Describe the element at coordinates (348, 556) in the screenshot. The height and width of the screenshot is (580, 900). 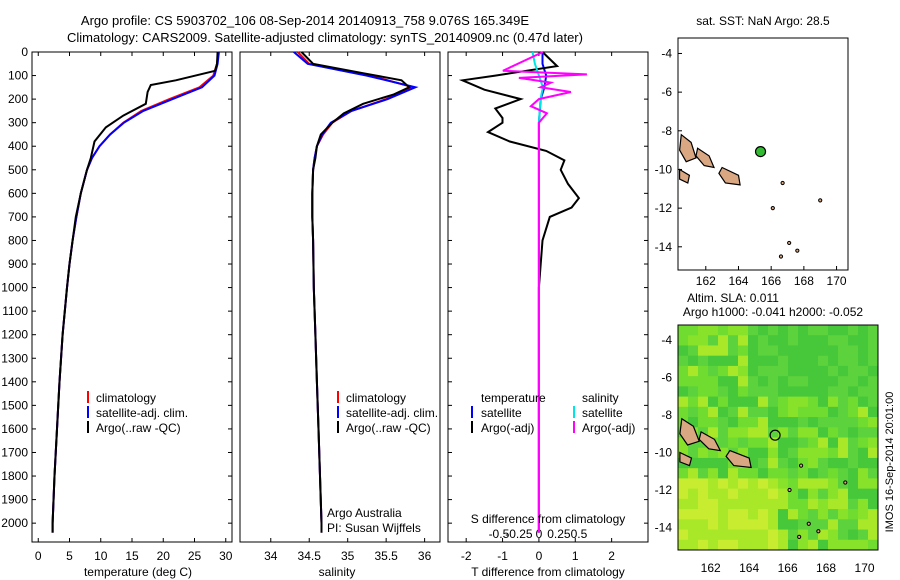
I see `x-tick-label: 35` at that location.